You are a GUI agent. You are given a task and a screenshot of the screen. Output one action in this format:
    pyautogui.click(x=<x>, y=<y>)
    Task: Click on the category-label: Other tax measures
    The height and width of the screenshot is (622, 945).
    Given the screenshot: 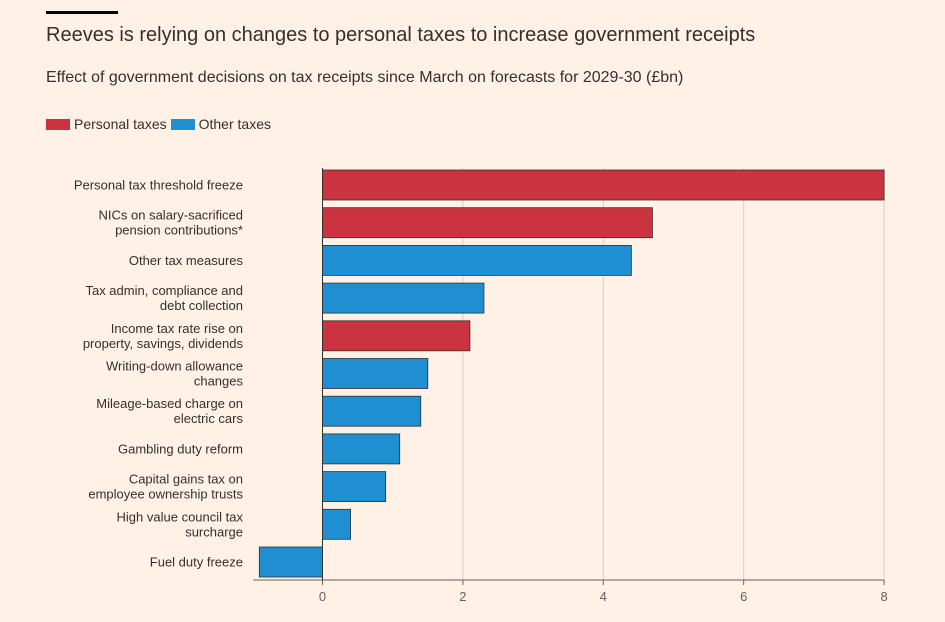 What is the action you would take?
    pyautogui.click(x=186, y=260)
    